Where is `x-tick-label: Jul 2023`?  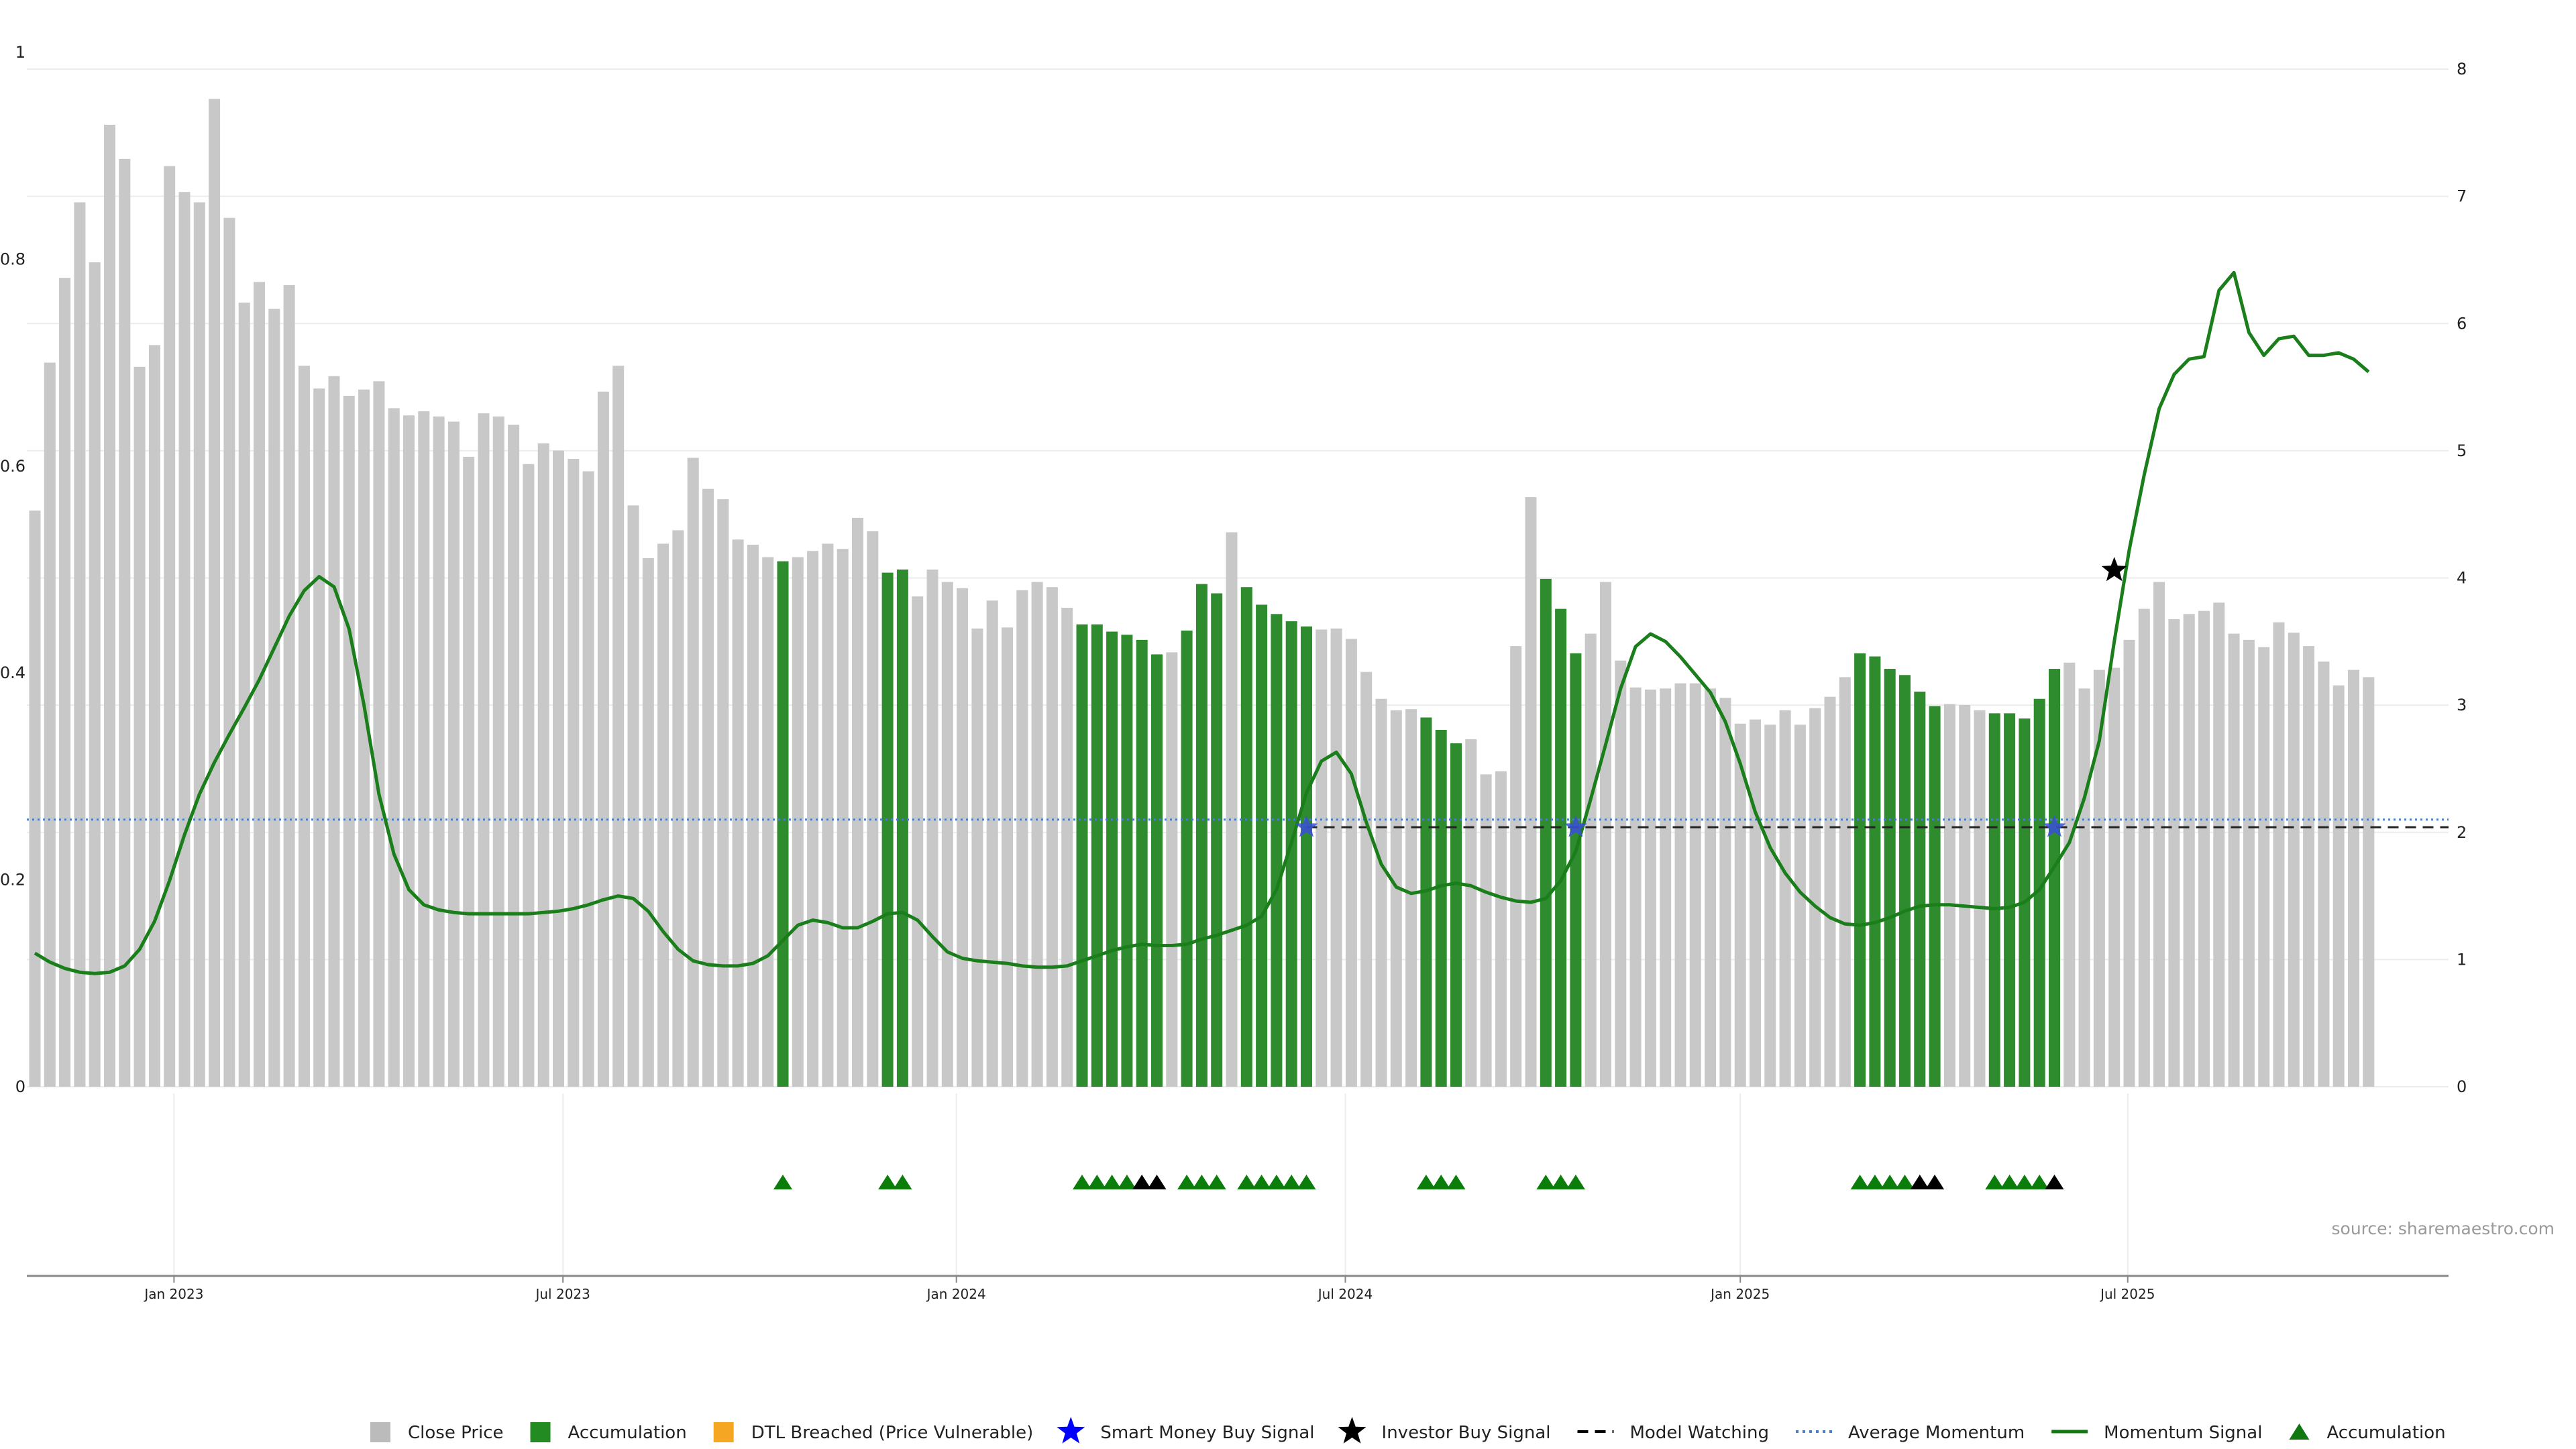
x-tick-label: Jul 2023 is located at coordinates (562, 1294).